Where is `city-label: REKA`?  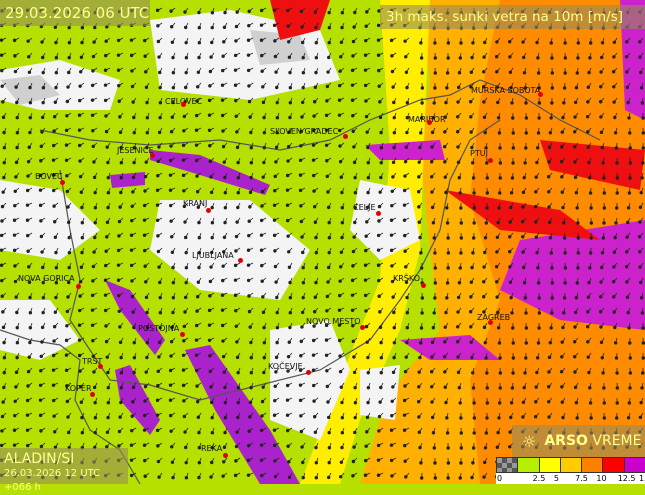
city-label: REKA is located at coordinates (211, 448).